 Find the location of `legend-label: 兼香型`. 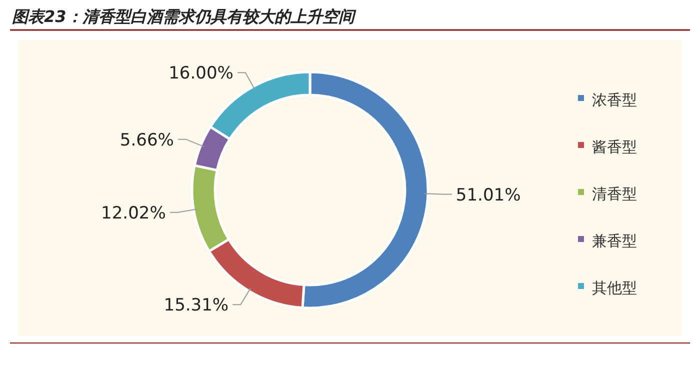

legend-label: 兼香型 is located at coordinates (614, 241).